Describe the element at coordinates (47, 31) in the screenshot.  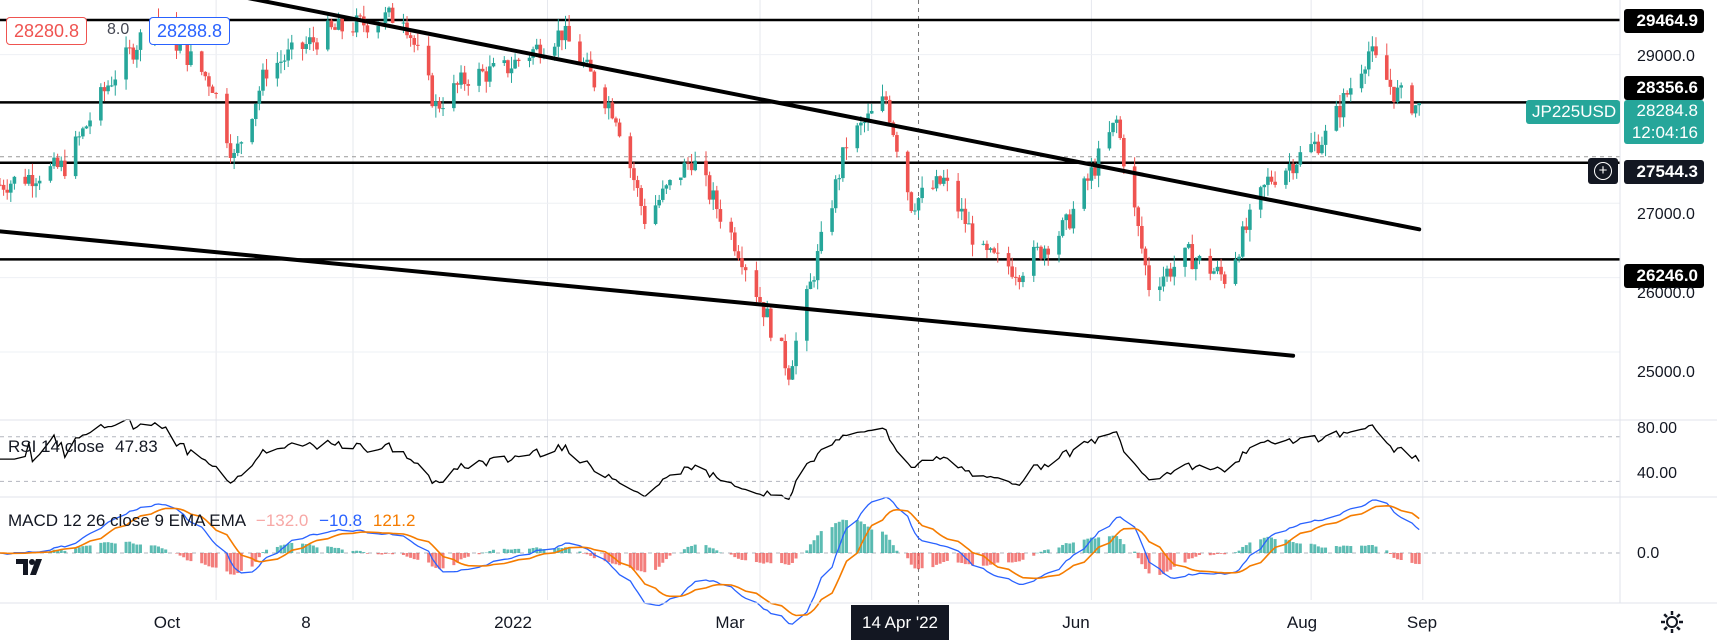
I see `bid-price: 28280.8` at that location.